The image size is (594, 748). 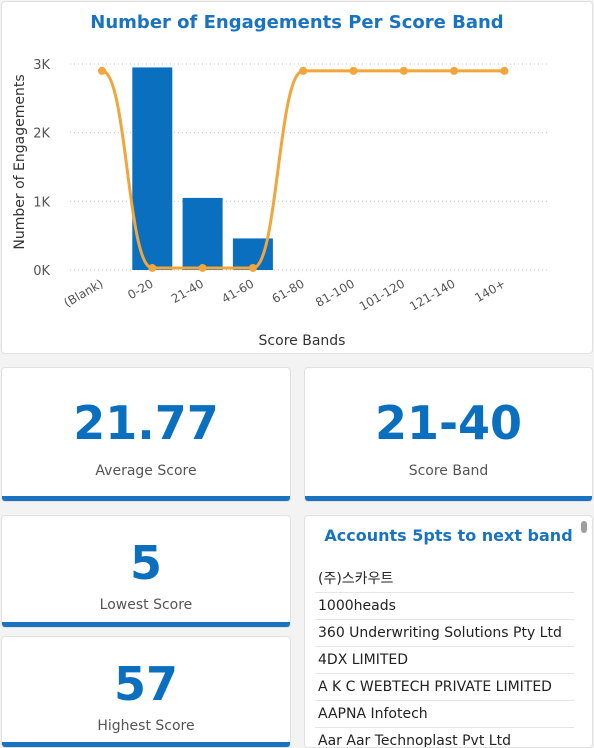 What do you see at coordinates (432, 294) in the screenshot?
I see `x-tick-label: 121-140` at bounding box center [432, 294].